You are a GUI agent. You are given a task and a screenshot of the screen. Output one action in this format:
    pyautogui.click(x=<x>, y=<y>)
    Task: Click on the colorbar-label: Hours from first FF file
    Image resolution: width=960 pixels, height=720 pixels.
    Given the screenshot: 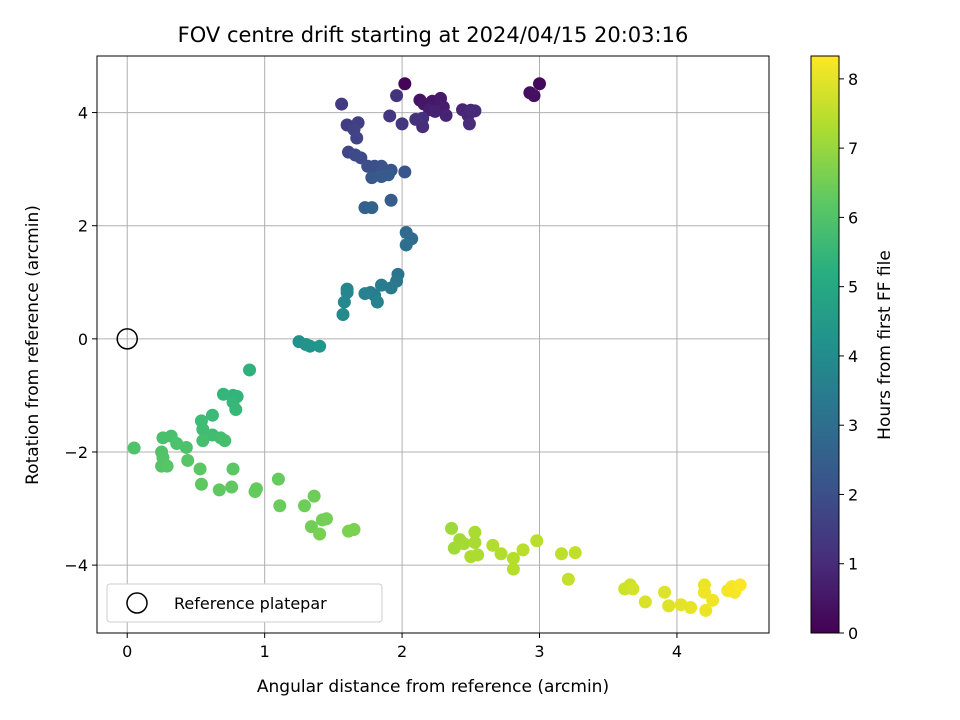 What is the action you would take?
    pyautogui.click(x=885, y=345)
    